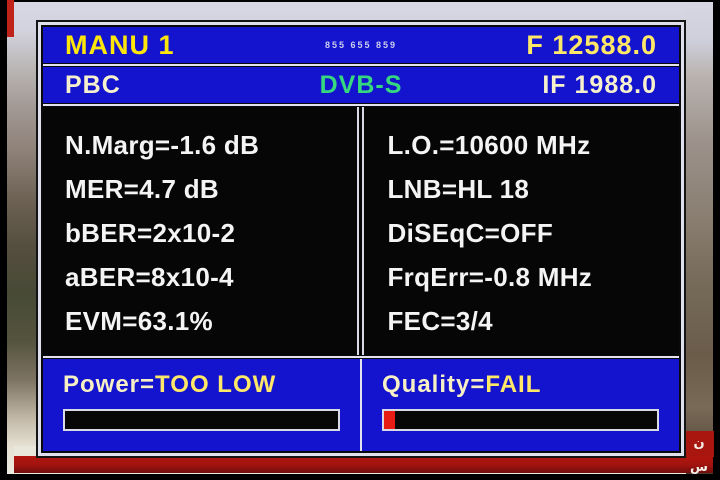  What do you see at coordinates (142, 189) in the screenshot?
I see `metric-mer: MER=4.7 dB` at bounding box center [142, 189].